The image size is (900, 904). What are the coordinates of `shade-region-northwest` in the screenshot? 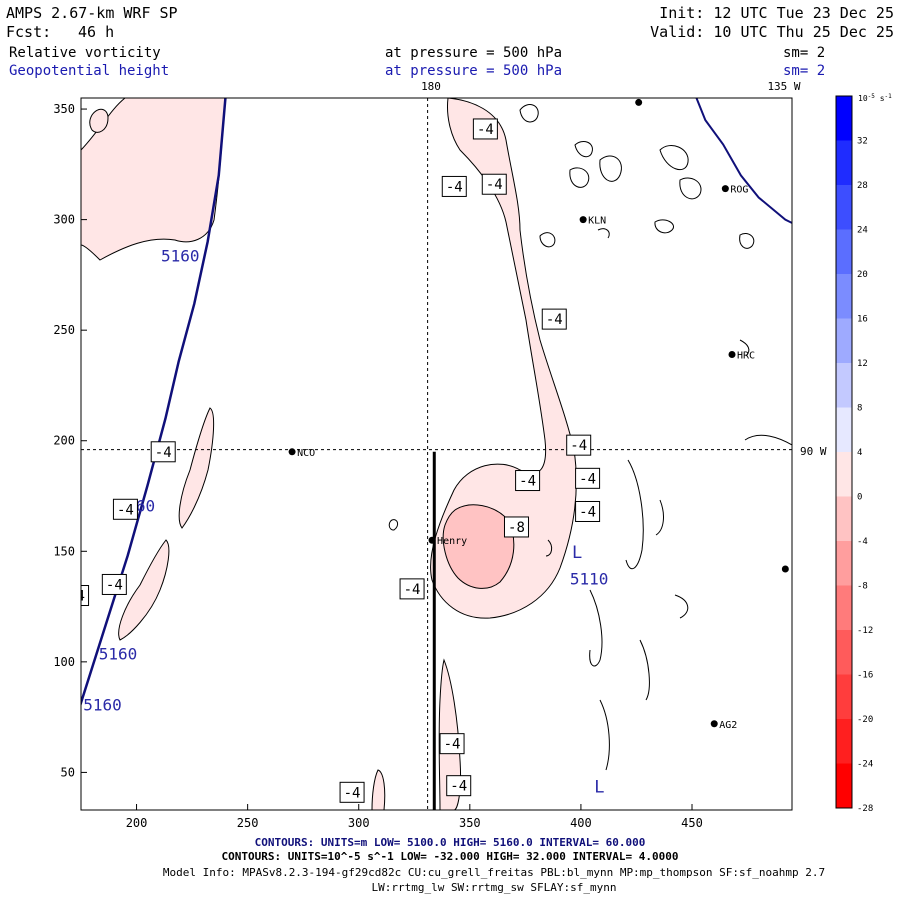 It's located at (153, 179).